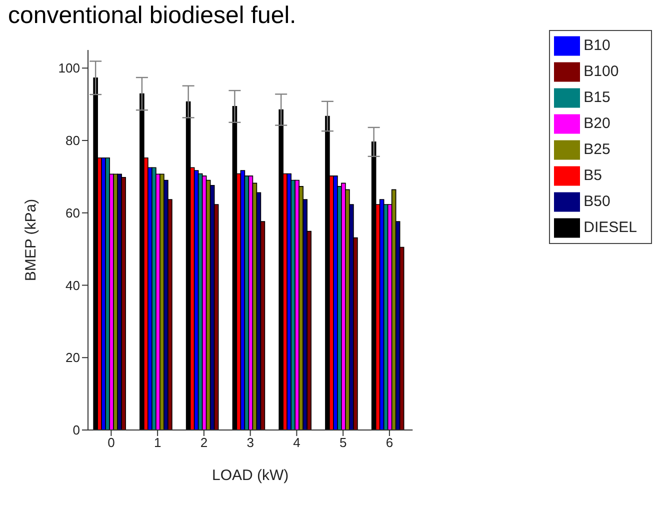  Describe the element at coordinates (250, 442) in the screenshot. I see `x-tick-label: 3` at that location.